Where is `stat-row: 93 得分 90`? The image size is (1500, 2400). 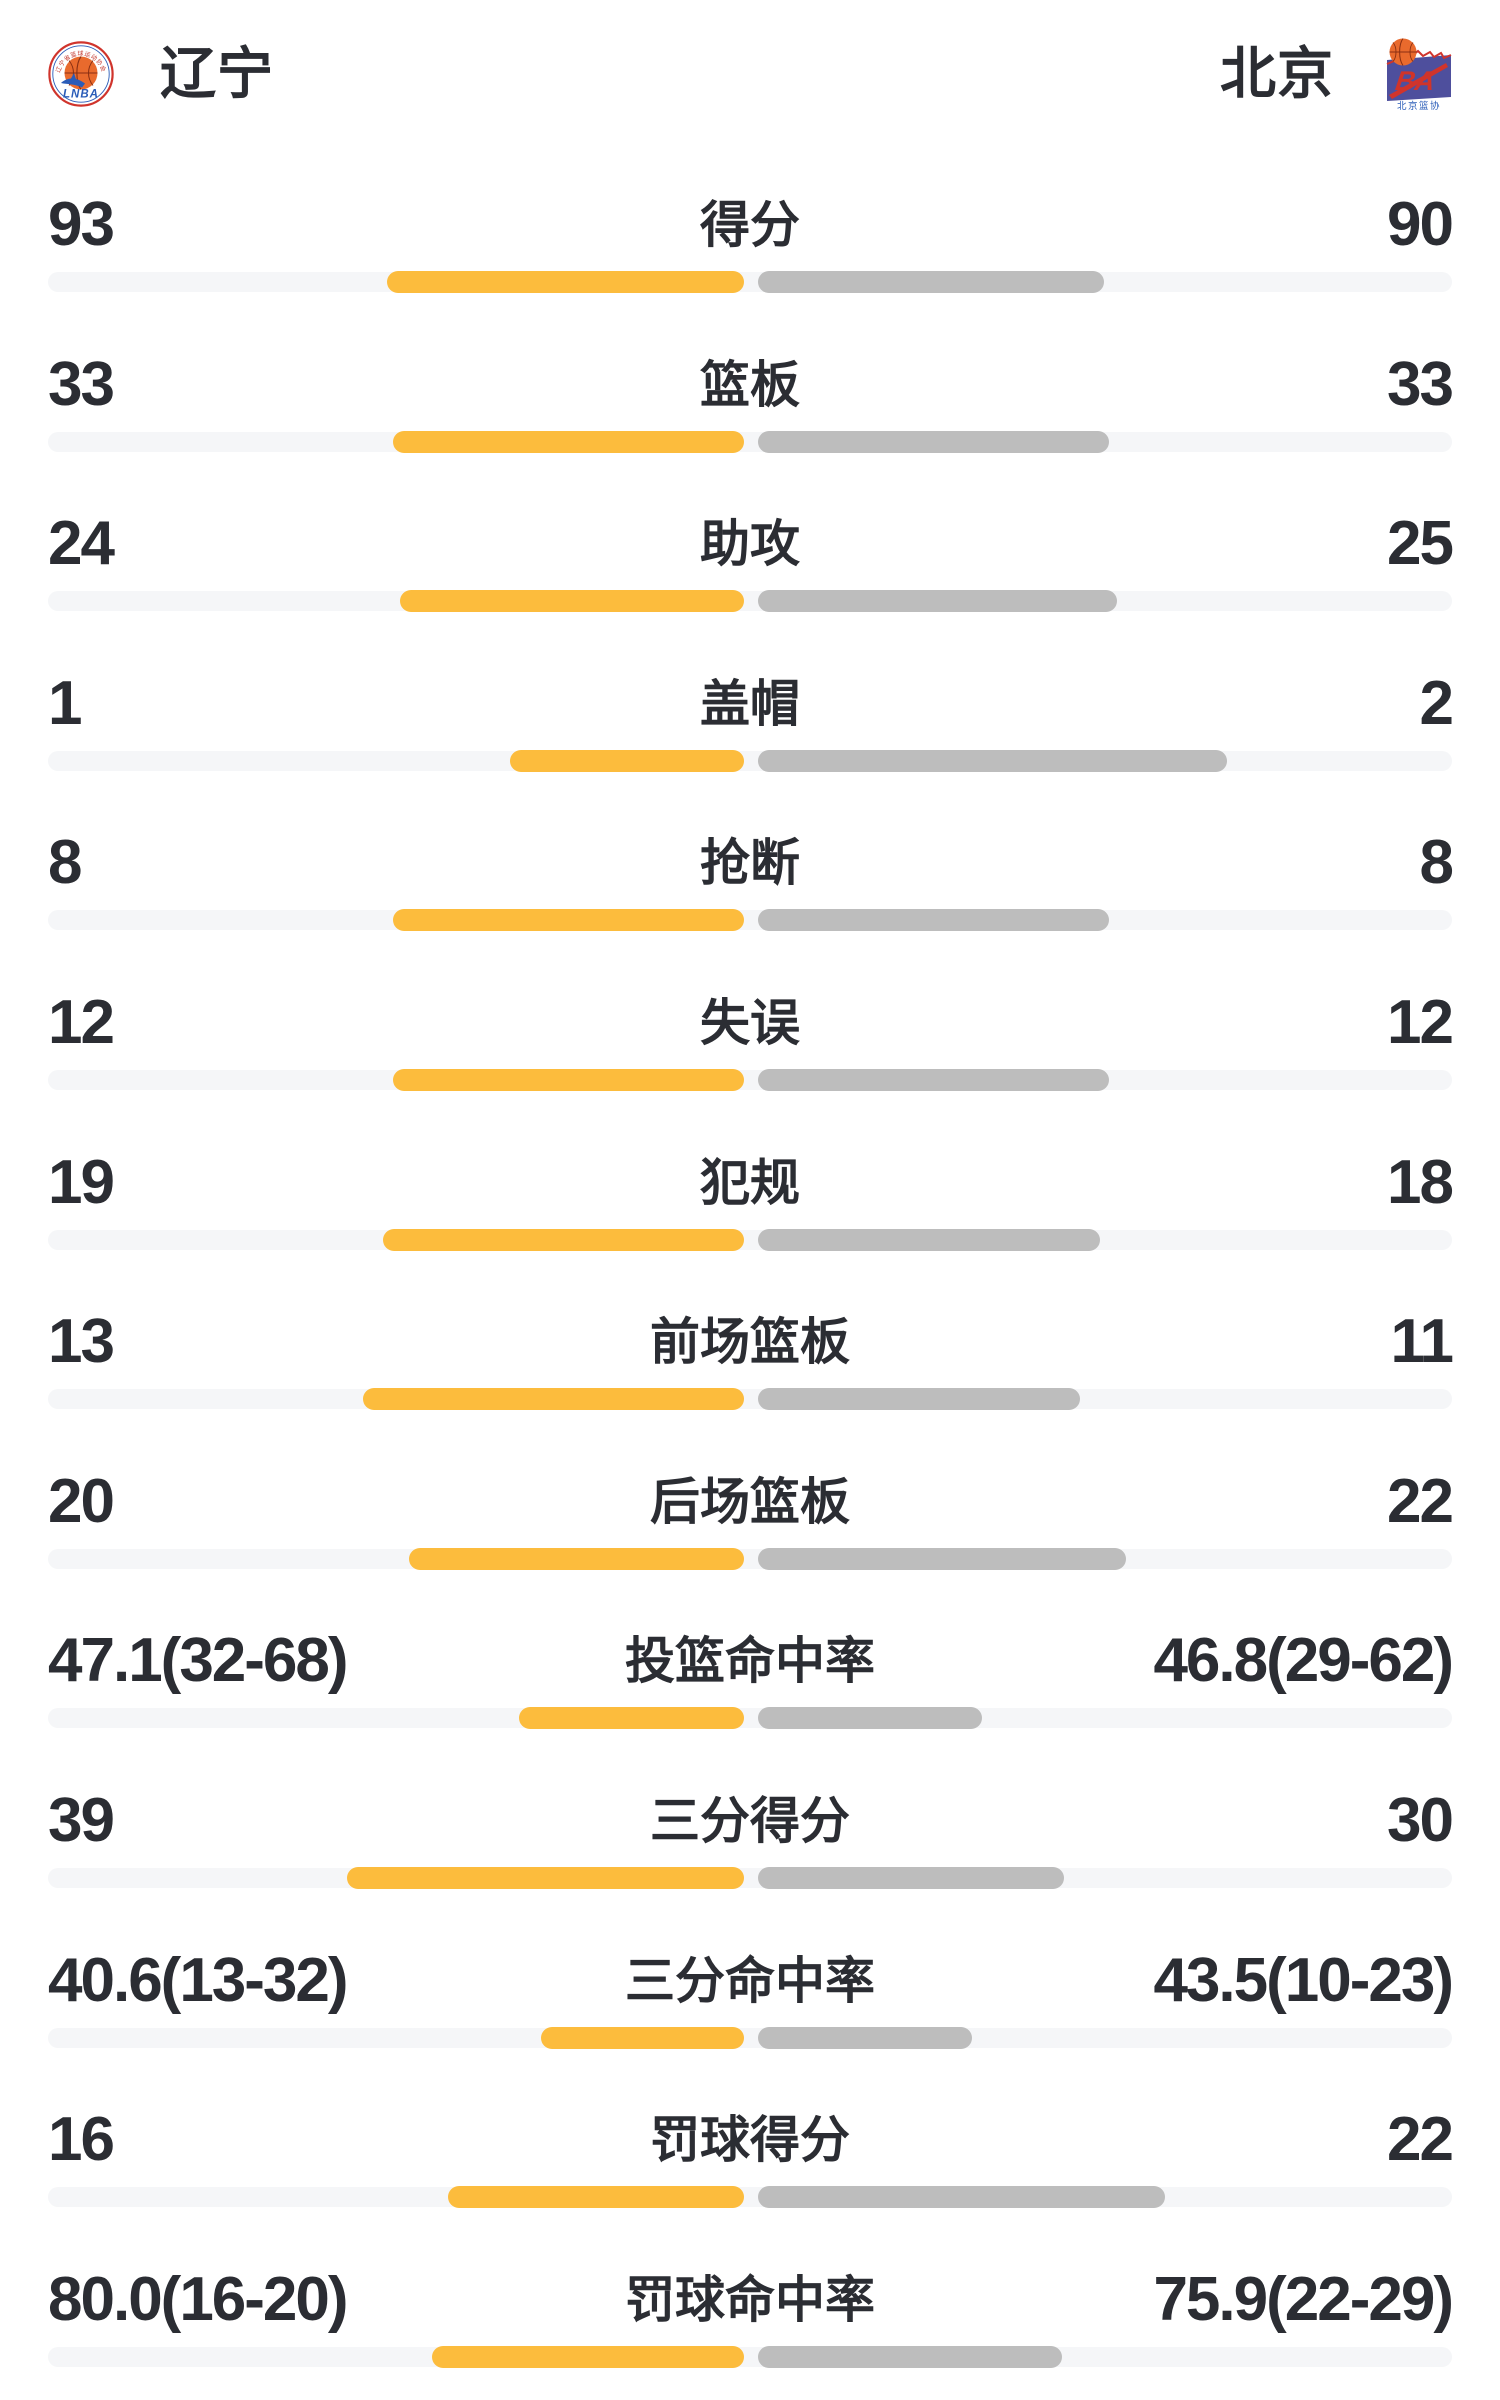
stat-row: 93 得分 90 is located at coordinates (751, 238).